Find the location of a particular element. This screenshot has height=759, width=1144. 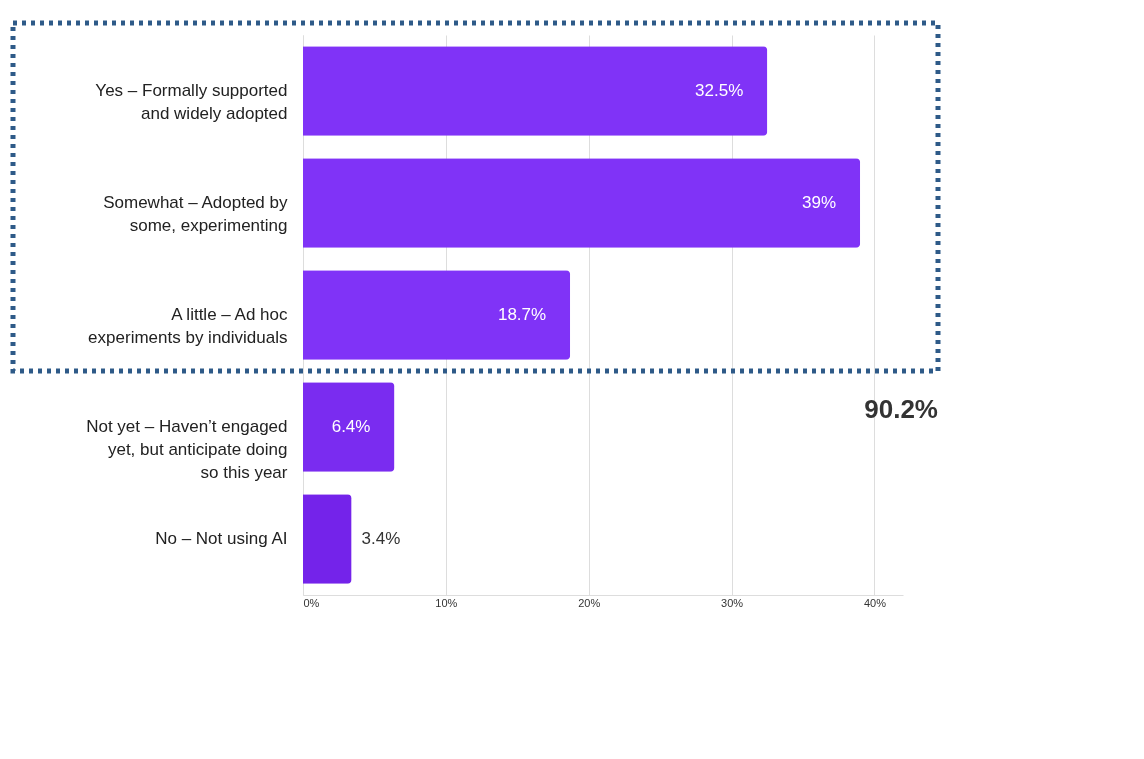

y-tick-label: No – Not using AI is located at coordinates (221, 538).